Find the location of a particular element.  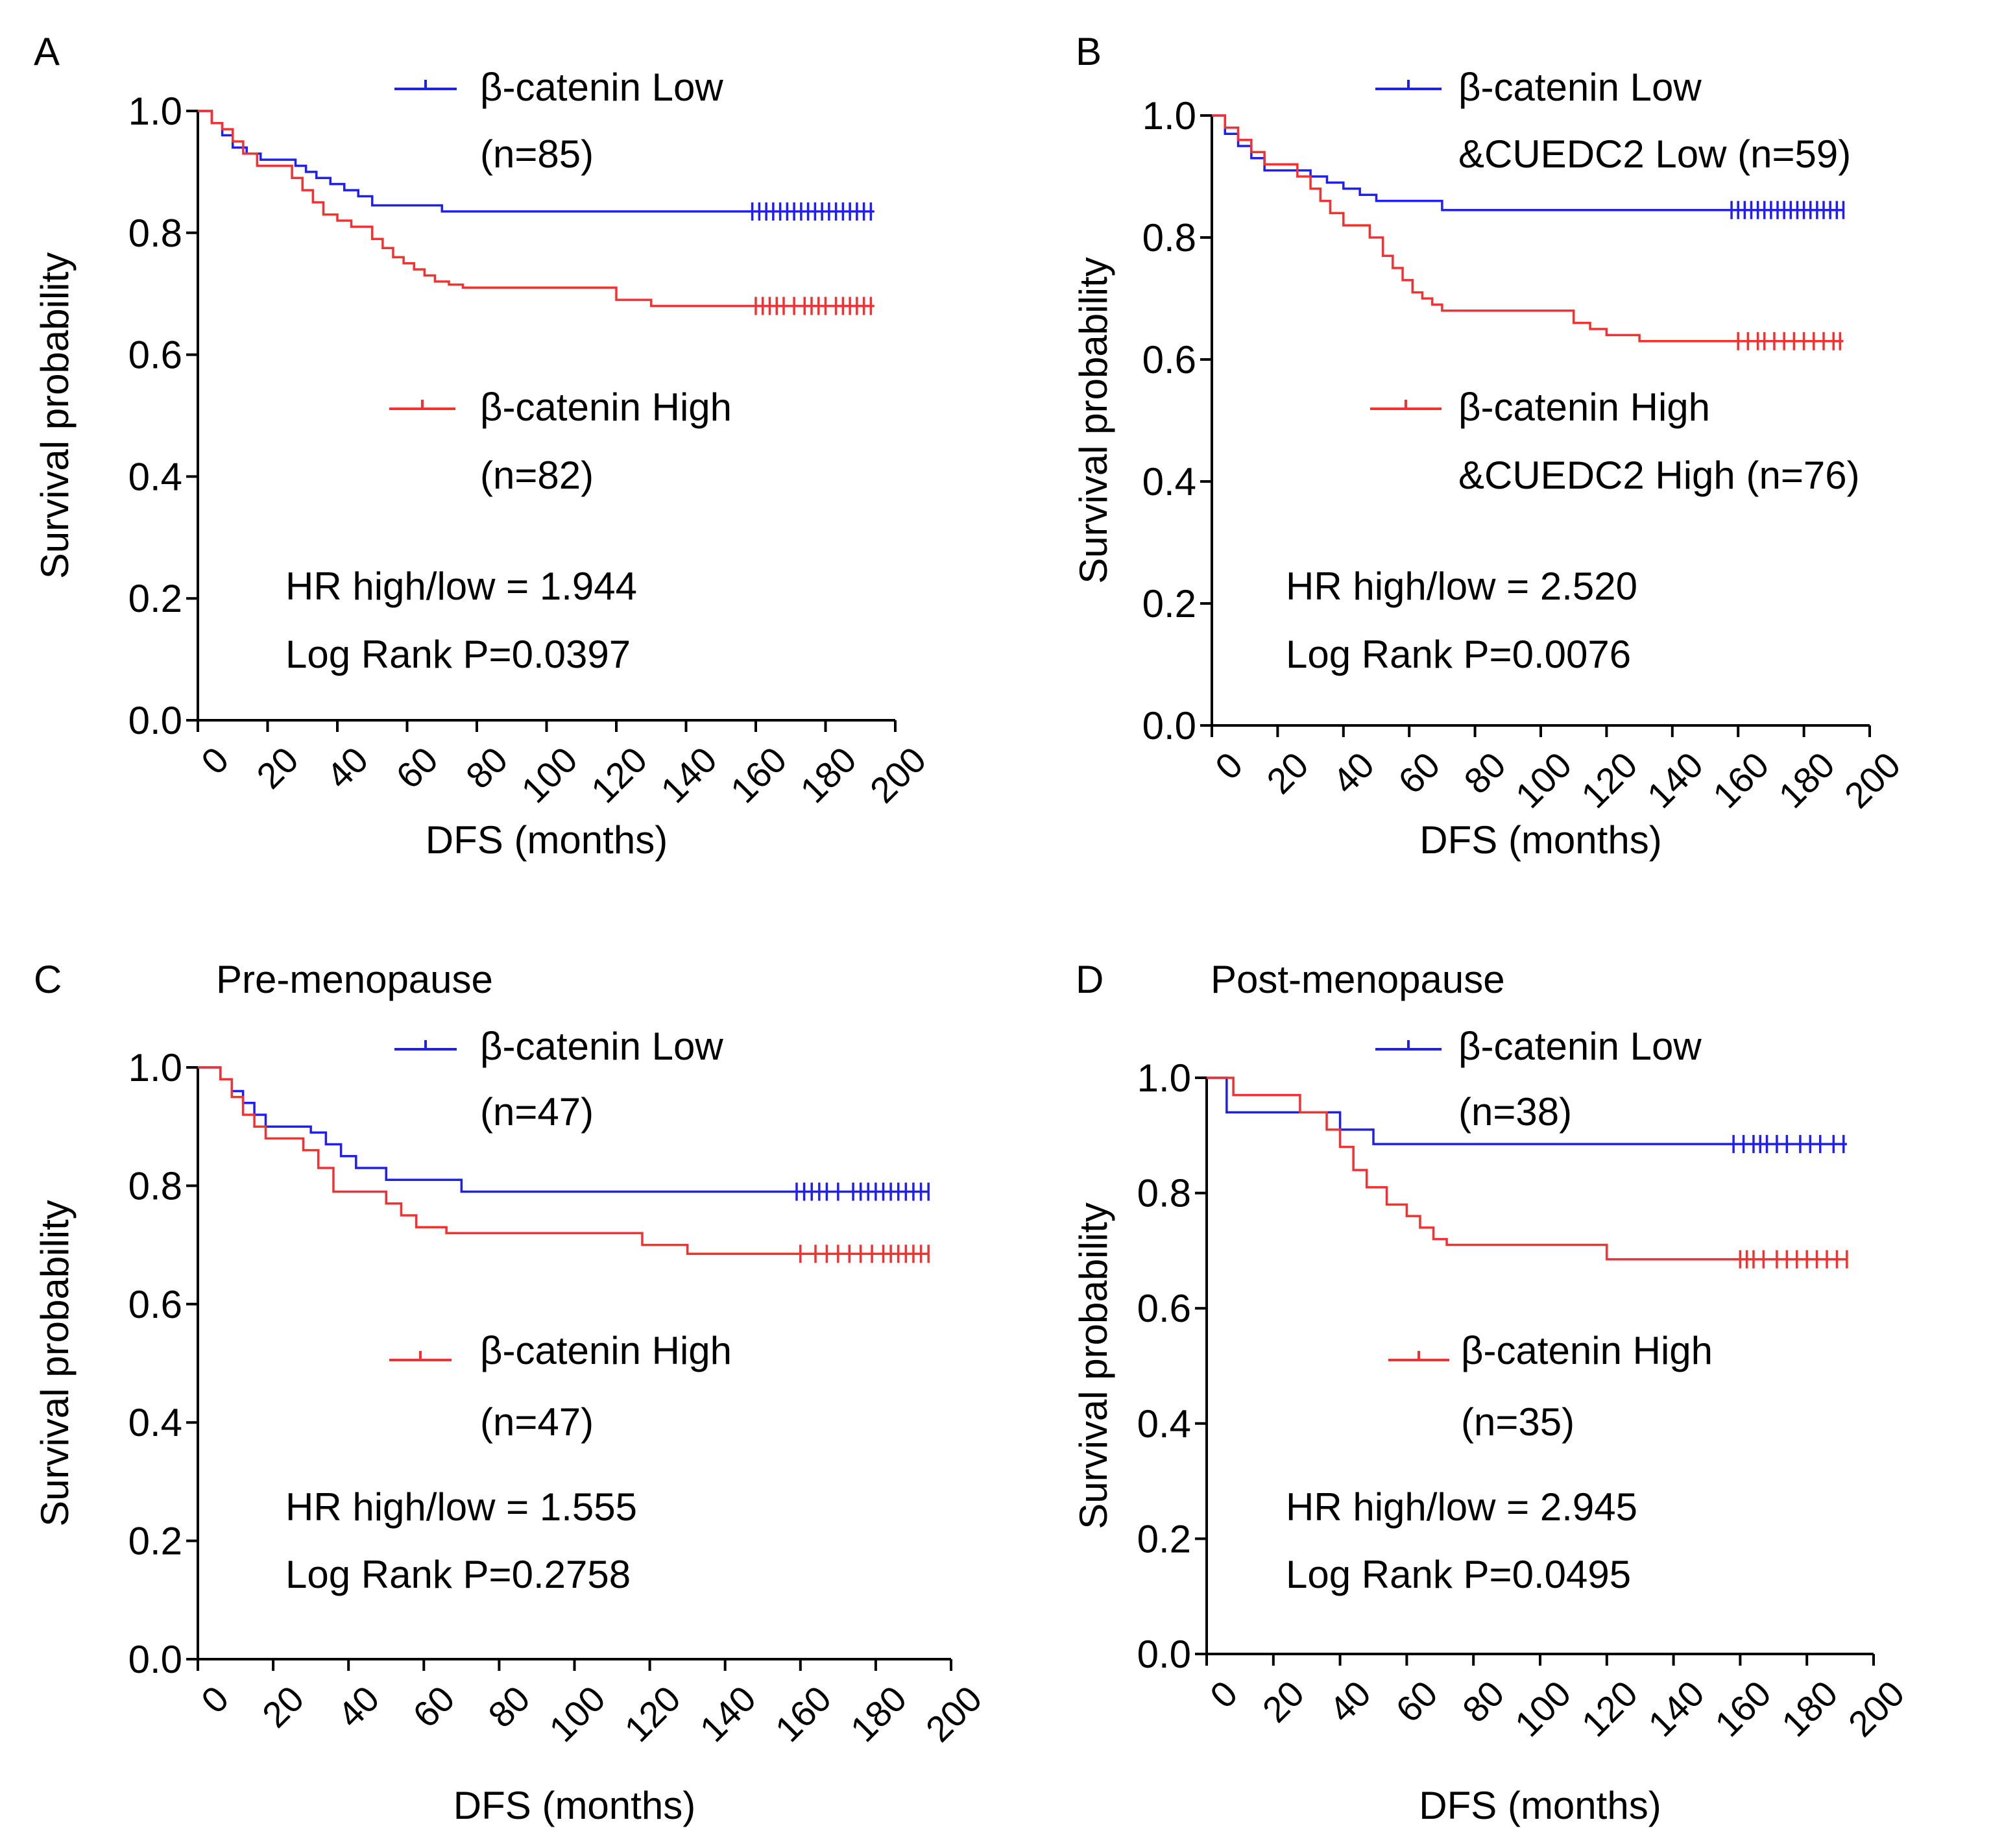

log-rank-text: Log Rank P=0.0076 is located at coordinates (1458, 654).